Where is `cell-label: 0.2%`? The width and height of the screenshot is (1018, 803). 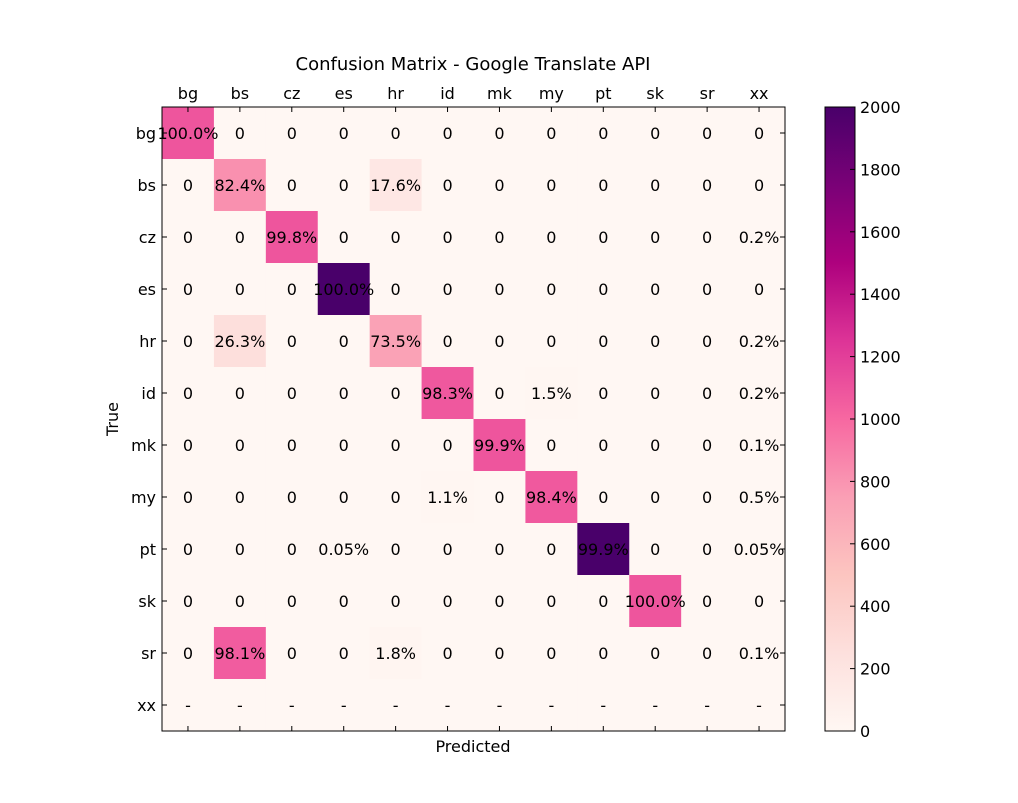 cell-label: 0.2% is located at coordinates (759, 393).